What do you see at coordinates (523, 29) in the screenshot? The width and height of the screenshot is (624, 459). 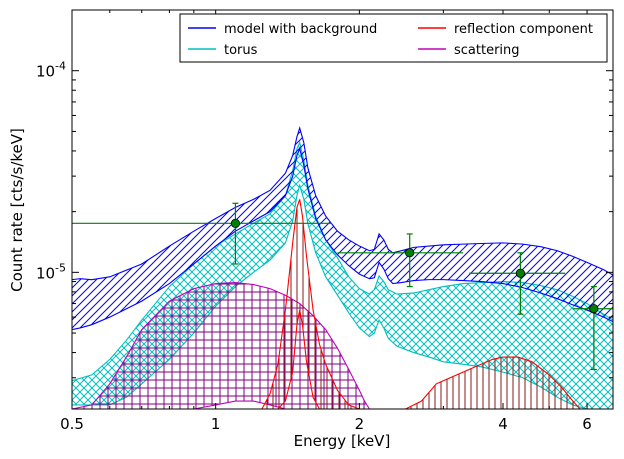 I see `legend-label-reflection: reflection component` at bounding box center [523, 29].